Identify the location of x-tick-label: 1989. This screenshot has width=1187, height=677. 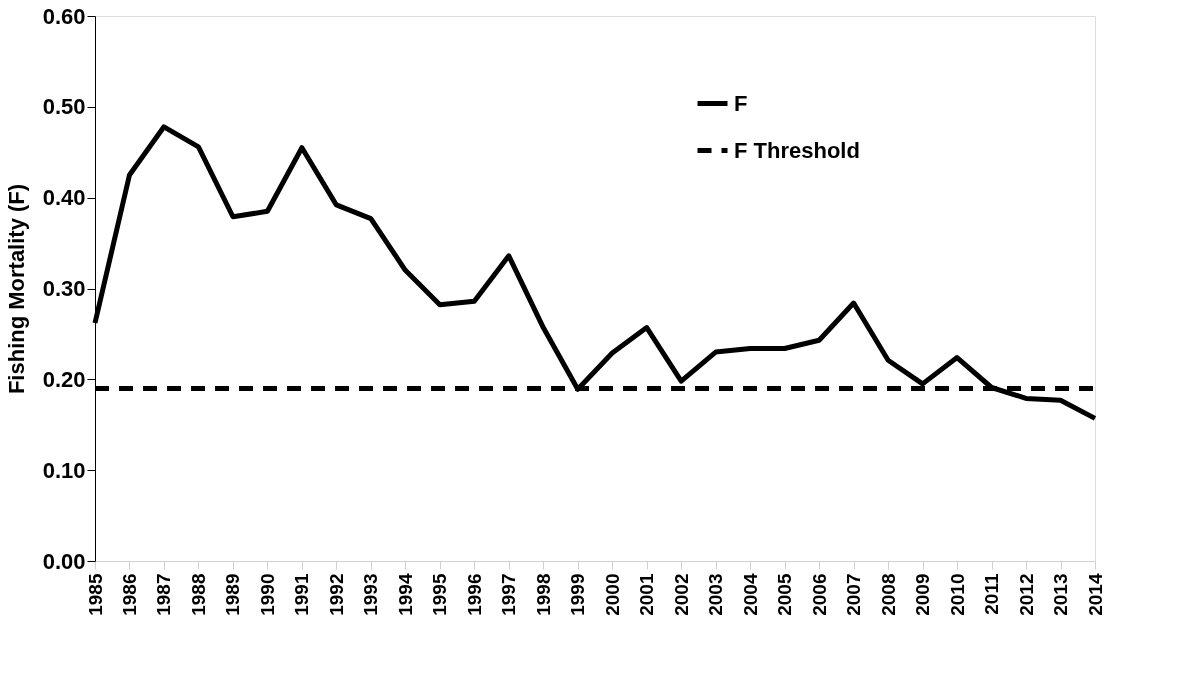
(233, 594).